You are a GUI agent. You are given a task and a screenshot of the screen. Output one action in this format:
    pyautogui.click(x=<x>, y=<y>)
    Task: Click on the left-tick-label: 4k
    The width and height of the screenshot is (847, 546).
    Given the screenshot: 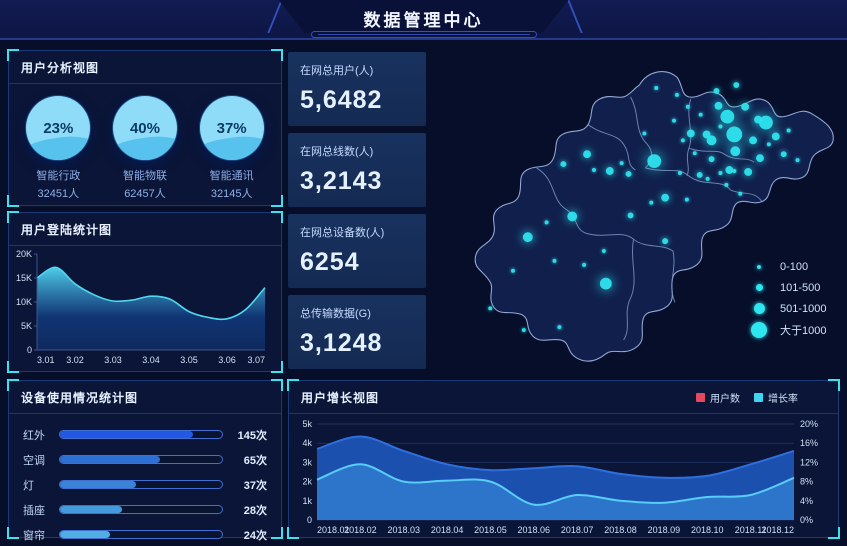 What is the action you would take?
    pyautogui.click(x=307, y=443)
    